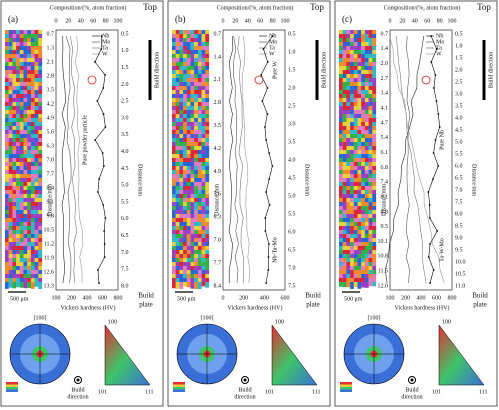 Image resolution: width=499 pixels, height=410 pixels. I want to click on build-plate-label: Build, so click(146, 296).